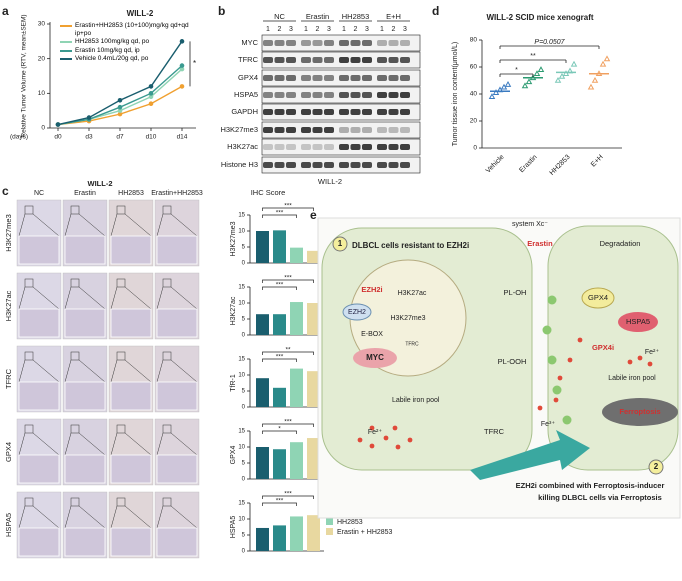  What do you see at coordinates (233, 527) in the screenshot?
I see `y-axis-label: HSPA5` at bounding box center [233, 527].